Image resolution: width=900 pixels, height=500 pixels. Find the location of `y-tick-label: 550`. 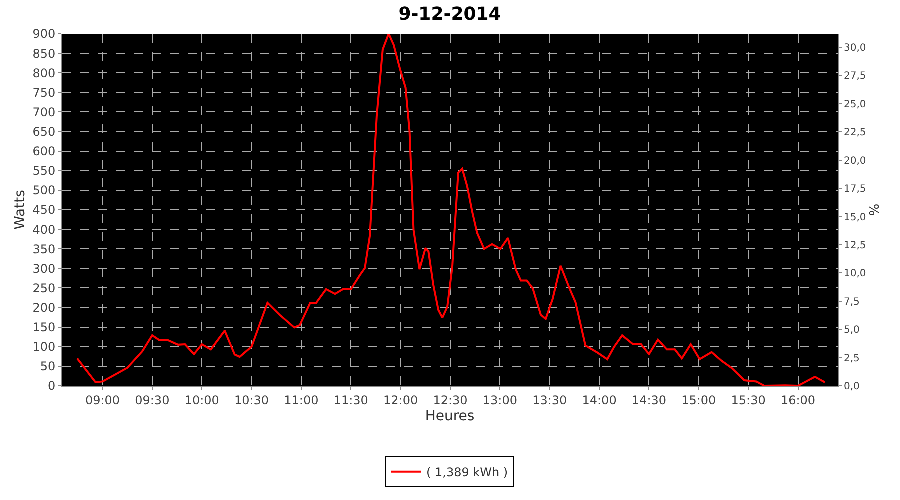

y-tick-label: 550 is located at coordinates (44, 171).